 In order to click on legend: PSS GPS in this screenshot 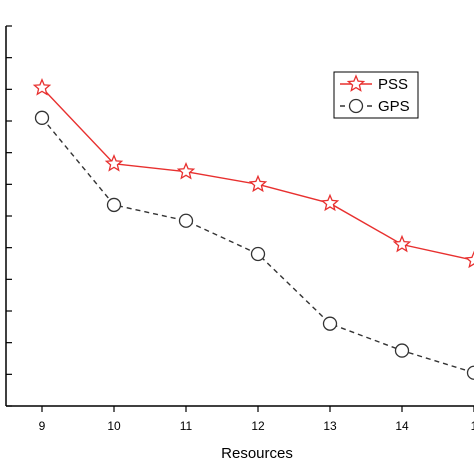, I will do `click(376, 95)`.